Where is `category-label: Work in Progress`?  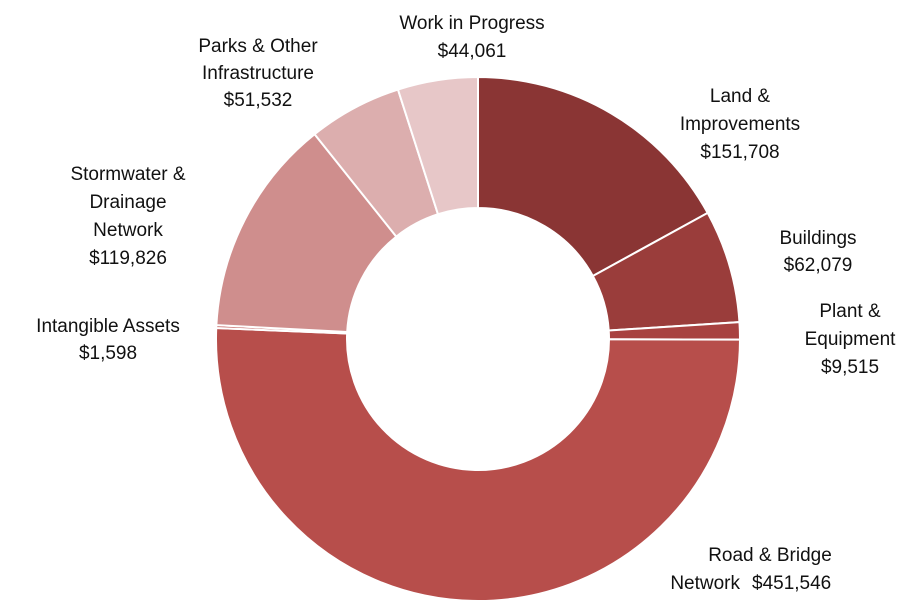
category-label: Work in Progress is located at coordinates (471, 23).